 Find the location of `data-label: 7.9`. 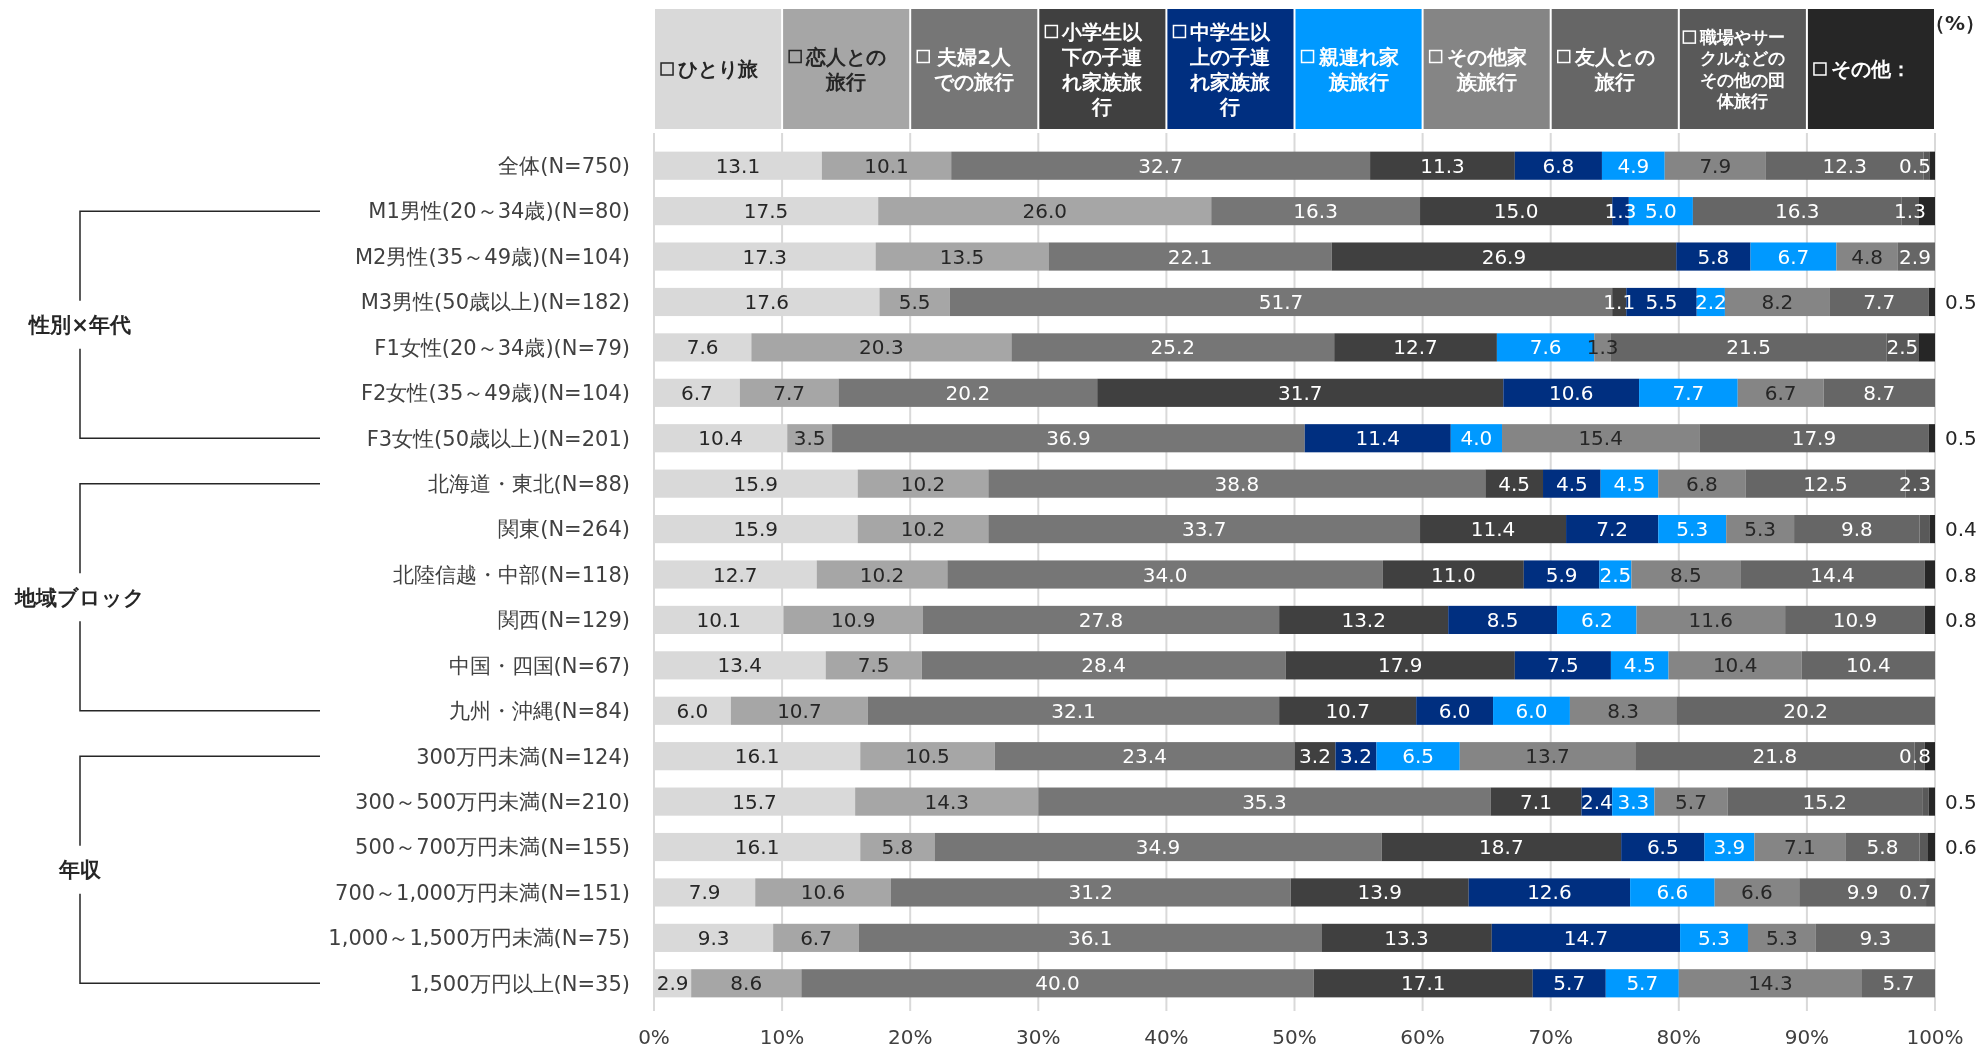

data-label: 7.9 is located at coordinates (704, 892).